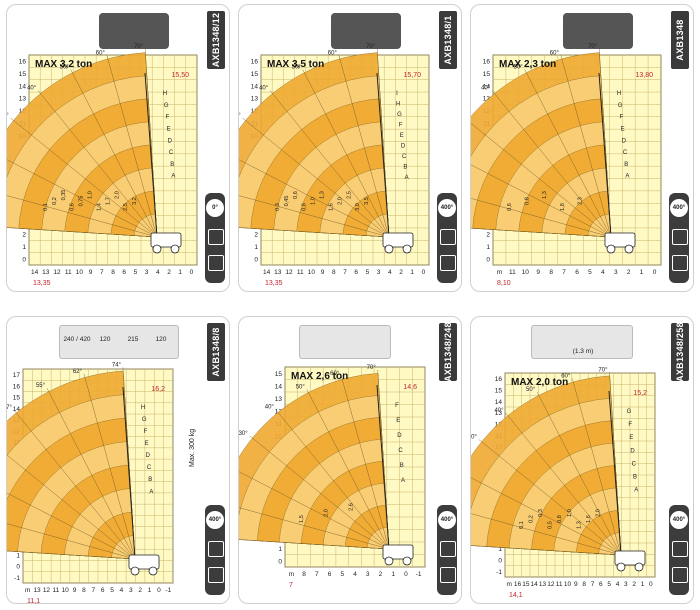 The image size is (700, 610). I want to click on angle-label: 55°, so click(41, 386).